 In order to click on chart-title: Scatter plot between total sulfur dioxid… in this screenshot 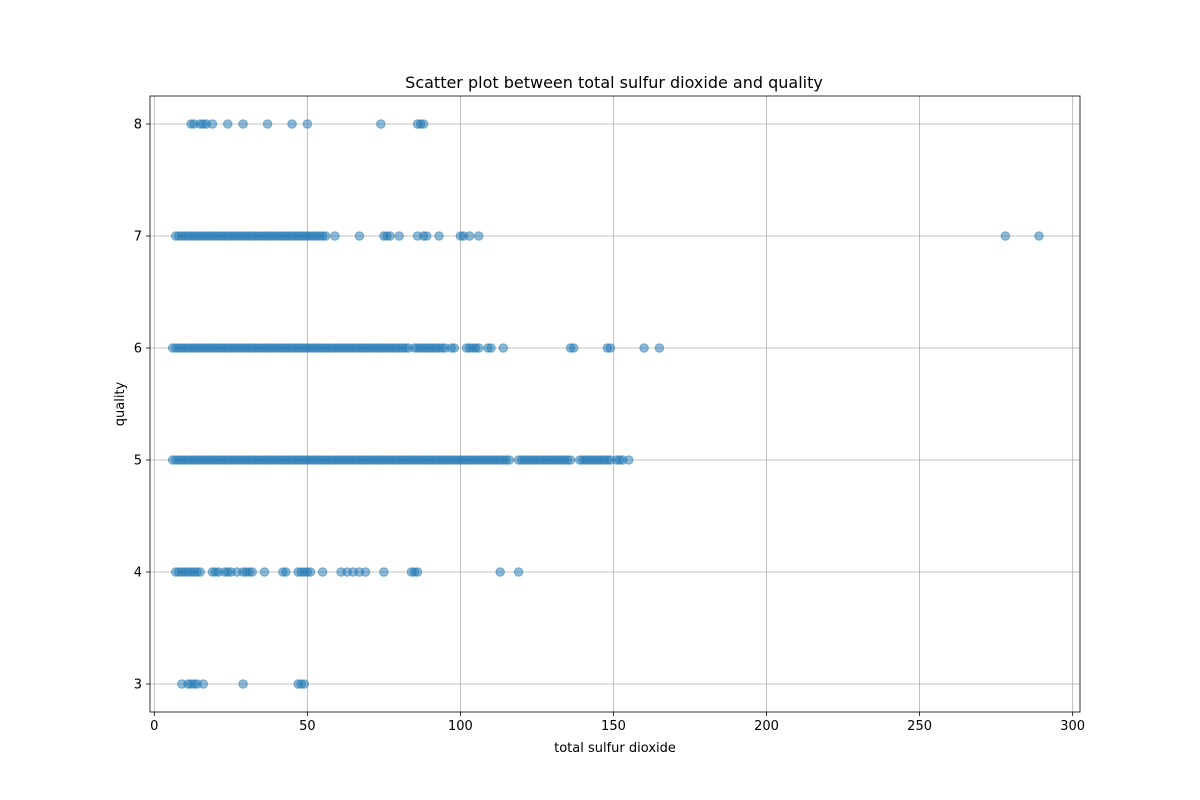, I will do `click(614, 82)`.